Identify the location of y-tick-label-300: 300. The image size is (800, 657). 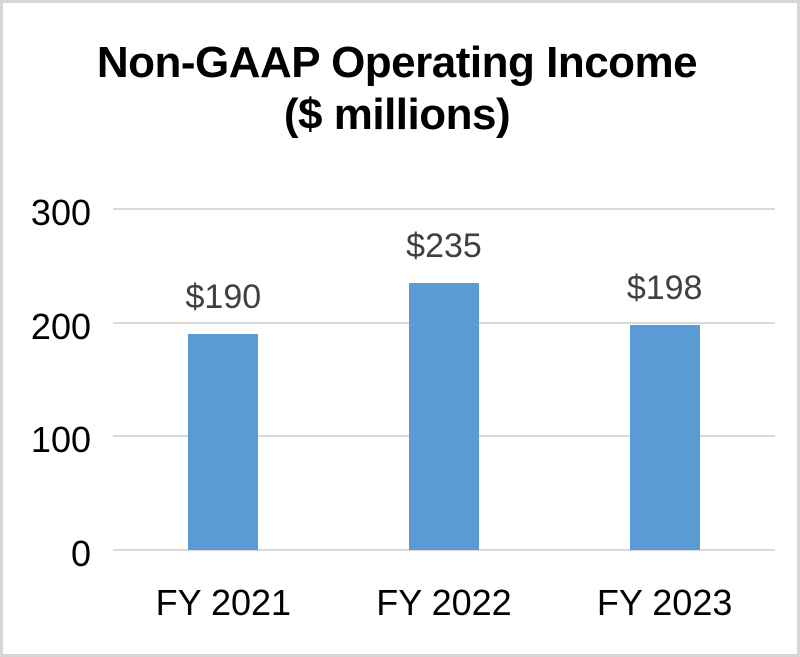
(60, 212).